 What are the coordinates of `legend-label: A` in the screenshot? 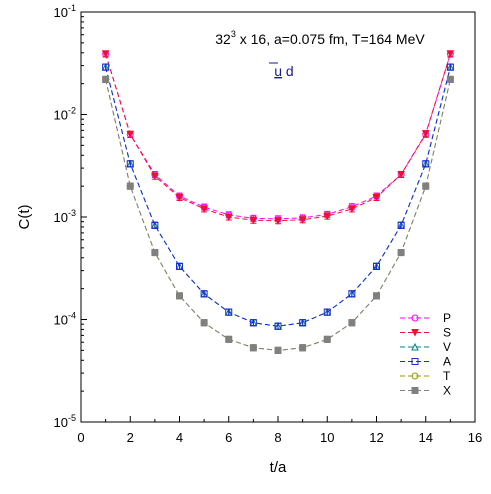 It's located at (447, 362).